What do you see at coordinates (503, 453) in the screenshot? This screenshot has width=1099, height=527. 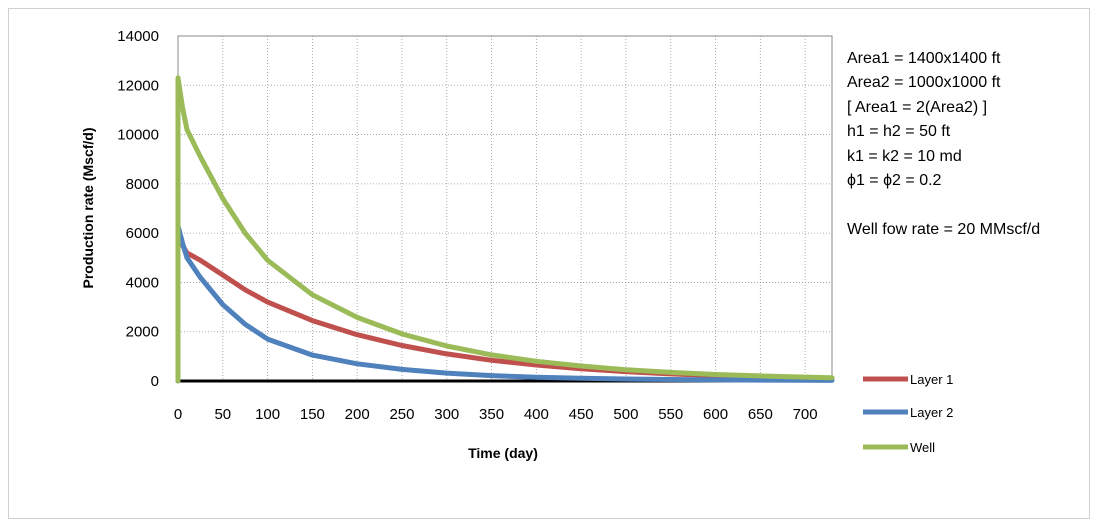 I see `x-axis-title: Time (day)` at bounding box center [503, 453].